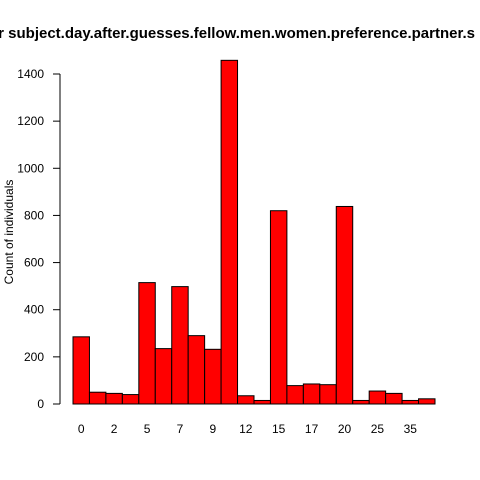  I want to click on x-tick-label-5: 5, so click(147, 429).